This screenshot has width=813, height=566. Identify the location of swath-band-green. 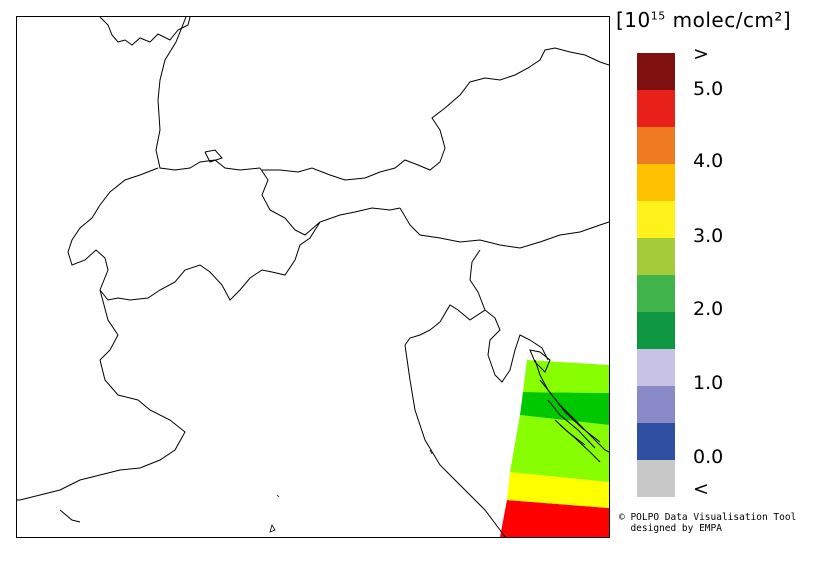
(564, 408).